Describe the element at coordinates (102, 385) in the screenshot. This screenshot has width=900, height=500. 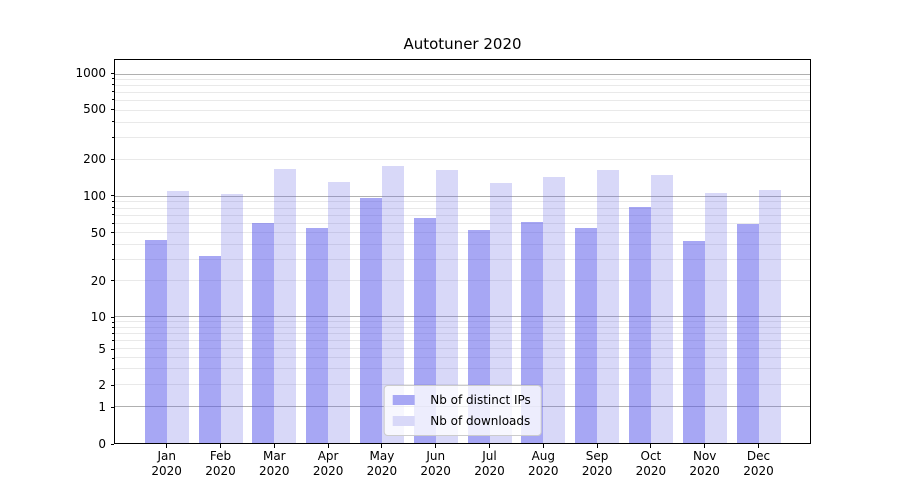
I see `y-tick-label-2: 2` at that location.